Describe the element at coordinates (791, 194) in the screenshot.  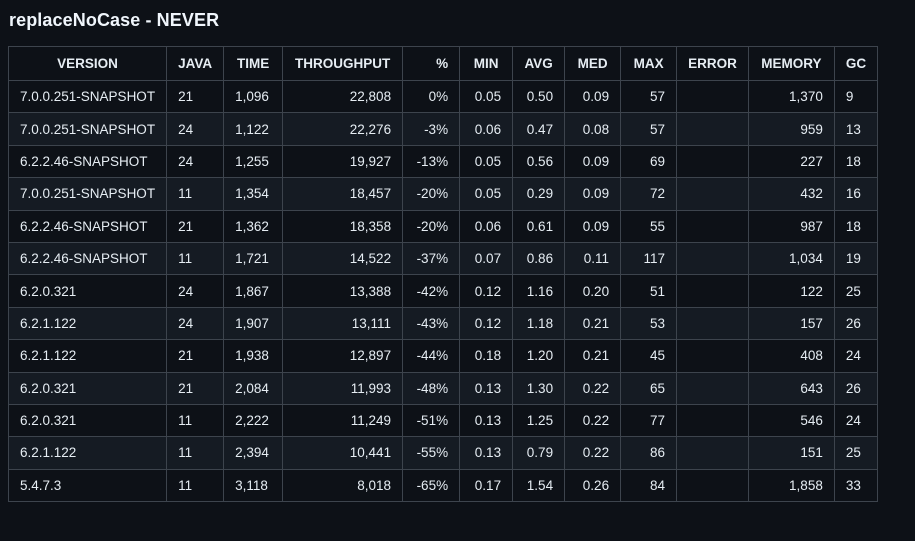
I see `cell-memory: 432` at that location.